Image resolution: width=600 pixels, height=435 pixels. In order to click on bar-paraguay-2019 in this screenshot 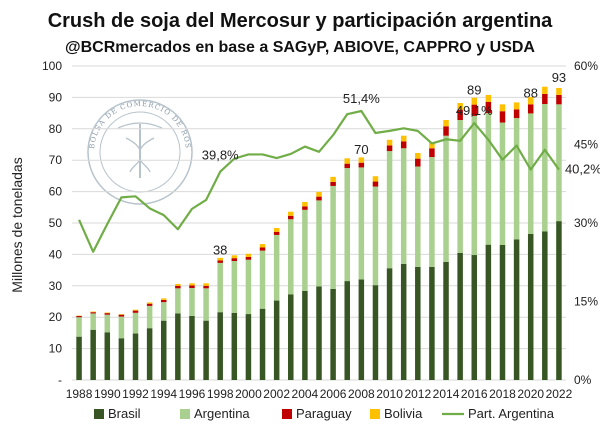, I will do `click(516, 114)`.